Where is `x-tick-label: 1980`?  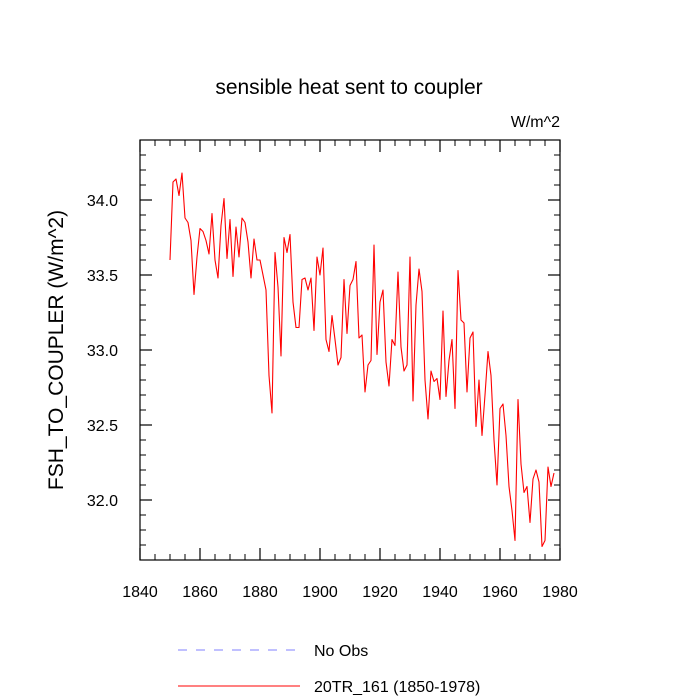 x-tick-label: 1980 is located at coordinates (560, 592).